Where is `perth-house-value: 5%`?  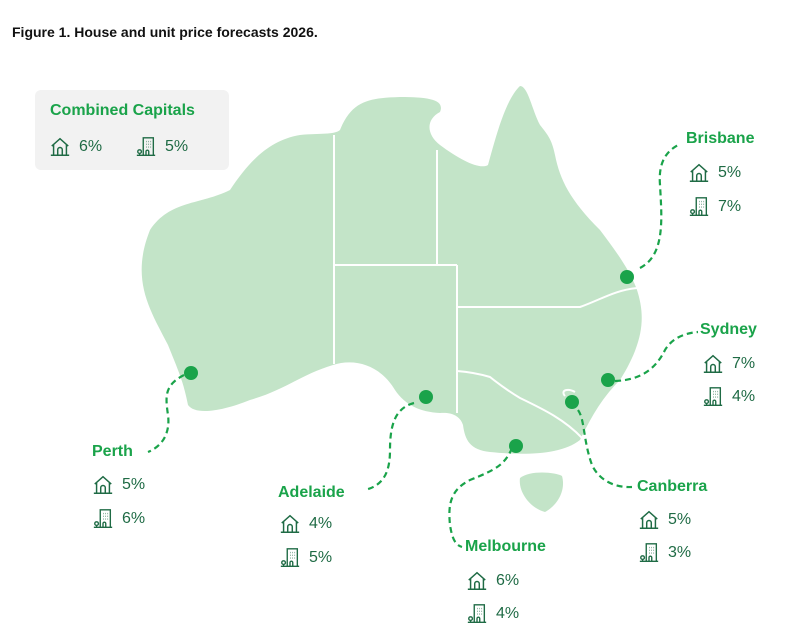
perth-house-value: 5% is located at coordinates (134, 484).